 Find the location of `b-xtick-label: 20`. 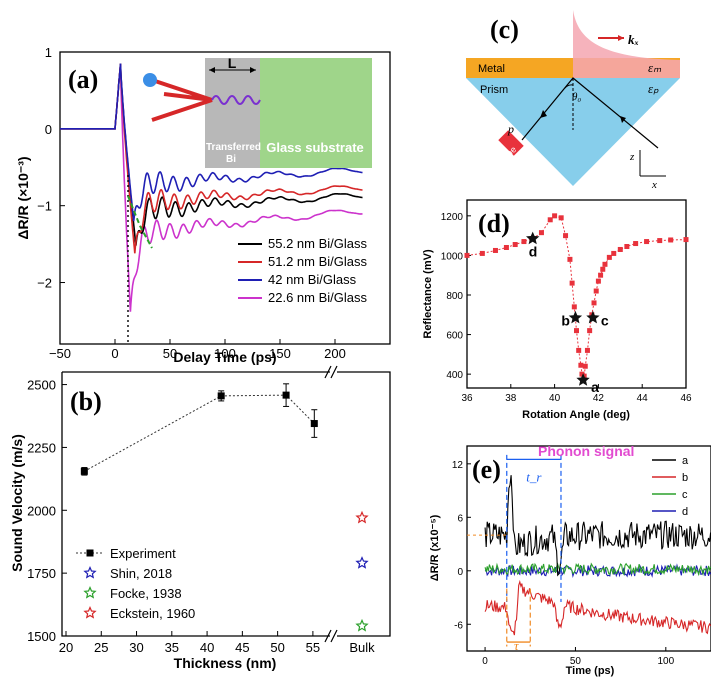

b-xtick-label: 20 is located at coordinates (66, 647).